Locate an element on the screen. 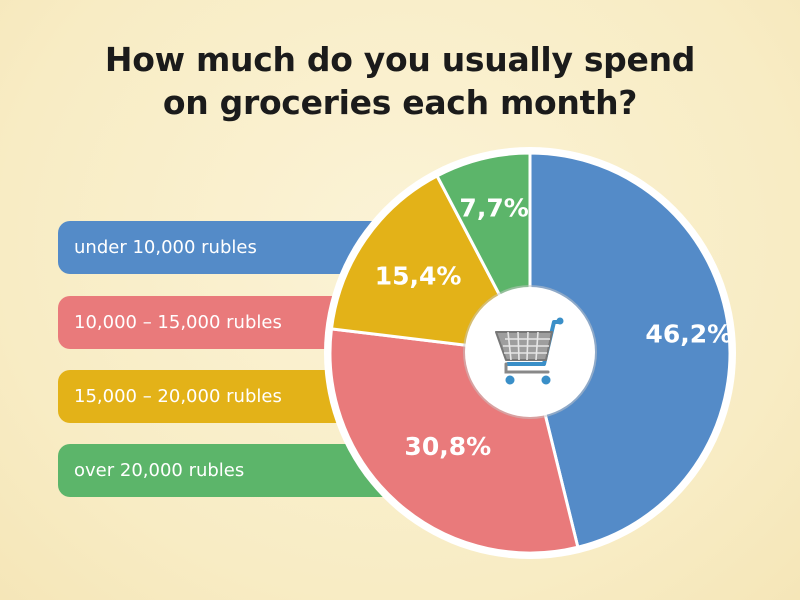 The width and height of the screenshot is (800, 600). shopping-cart-icon is located at coordinates (529, 351).